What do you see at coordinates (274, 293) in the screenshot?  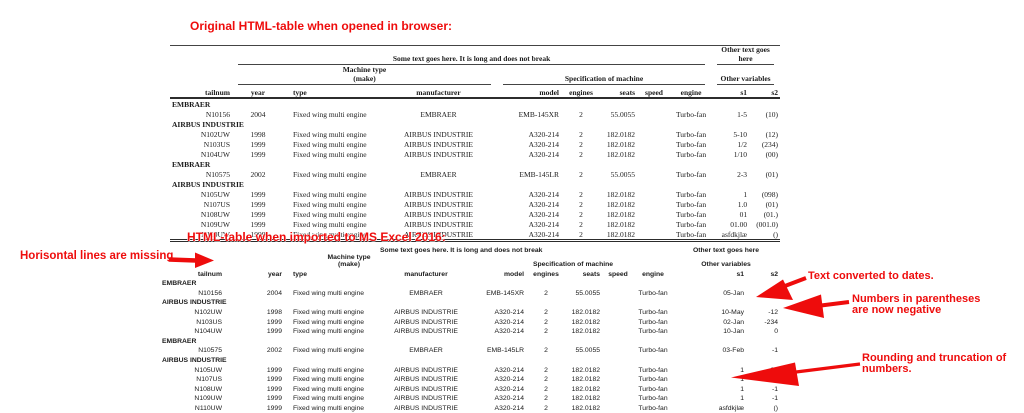 I see `cell: 2004` at bounding box center [274, 293].